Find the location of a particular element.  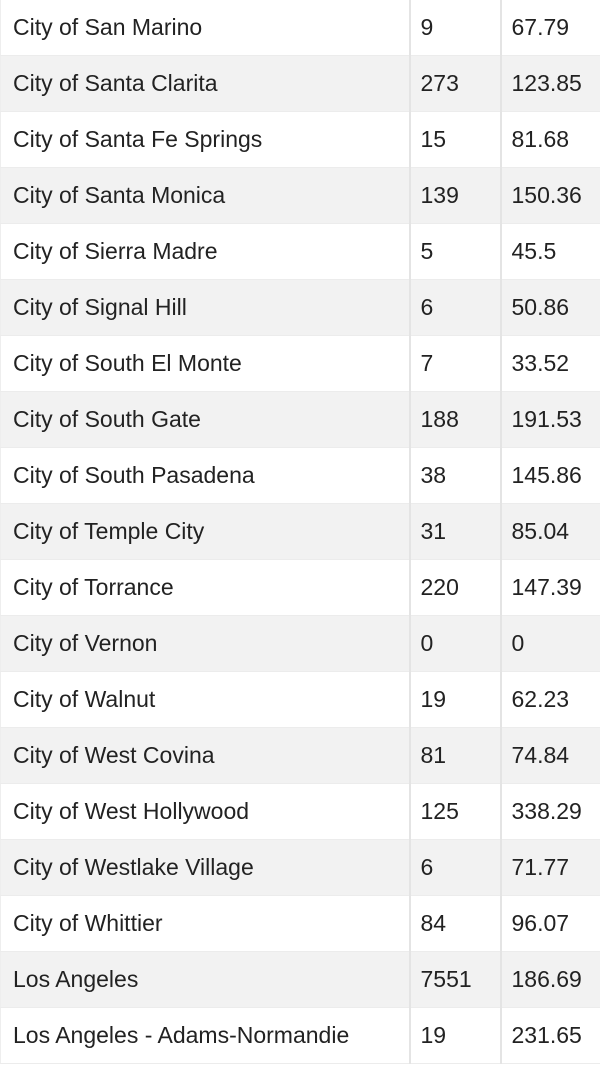

table-row: City of Santa Clarita 273 123.85 is located at coordinates (300, 83).